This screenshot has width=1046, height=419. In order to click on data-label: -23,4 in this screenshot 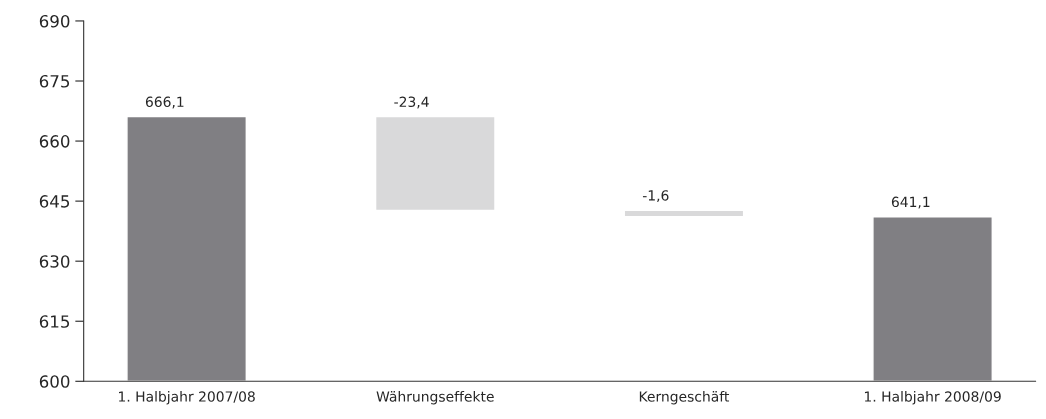, I will do `click(411, 102)`.